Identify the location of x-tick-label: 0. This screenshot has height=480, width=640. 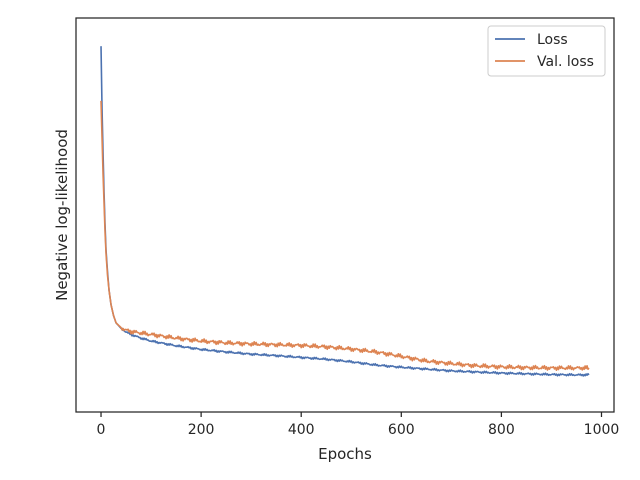
(101, 430).